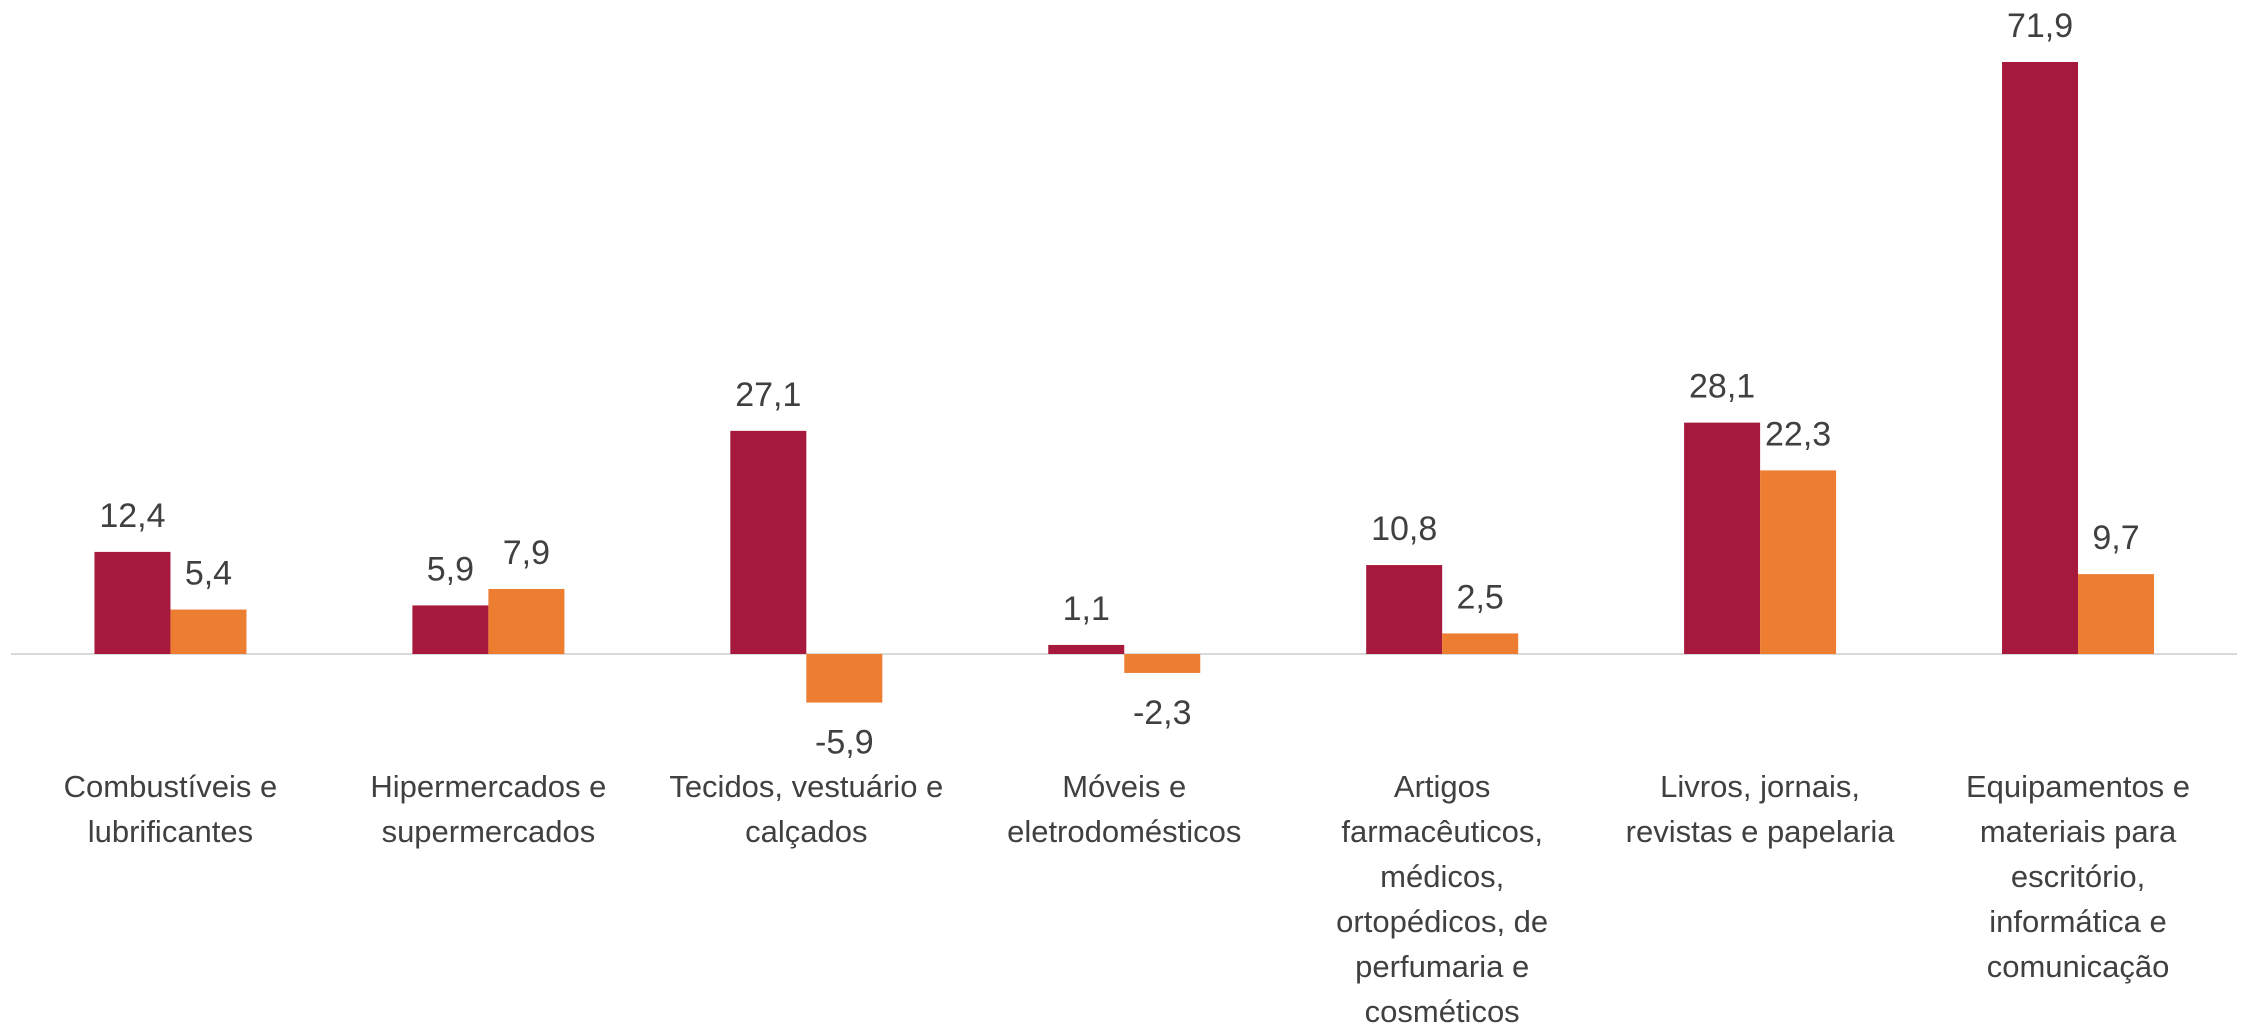 The width and height of the screenshot is (2247, 1028). I want to click on x-tick-label: Combustíveis e lubrificantes, so click(170, 809).